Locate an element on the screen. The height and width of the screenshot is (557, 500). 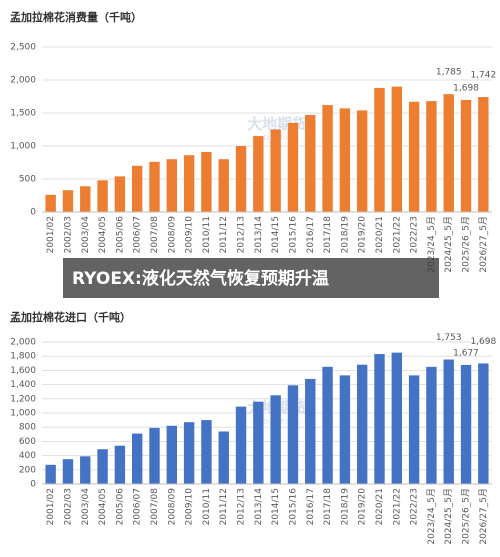
banner-box is located at coordinates (251, 278).